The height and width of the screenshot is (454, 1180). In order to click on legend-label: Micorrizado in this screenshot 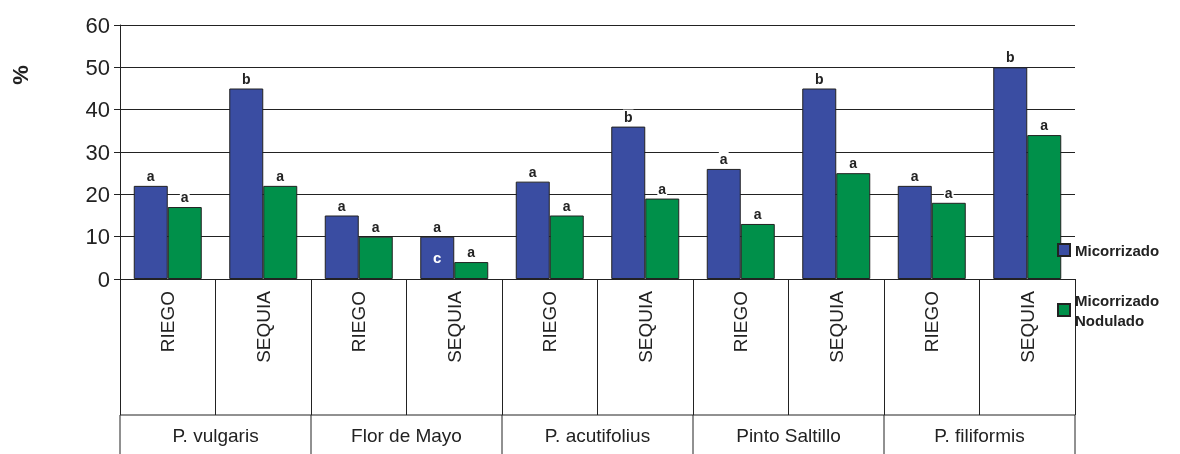, I will do `click(1117, 250)`.